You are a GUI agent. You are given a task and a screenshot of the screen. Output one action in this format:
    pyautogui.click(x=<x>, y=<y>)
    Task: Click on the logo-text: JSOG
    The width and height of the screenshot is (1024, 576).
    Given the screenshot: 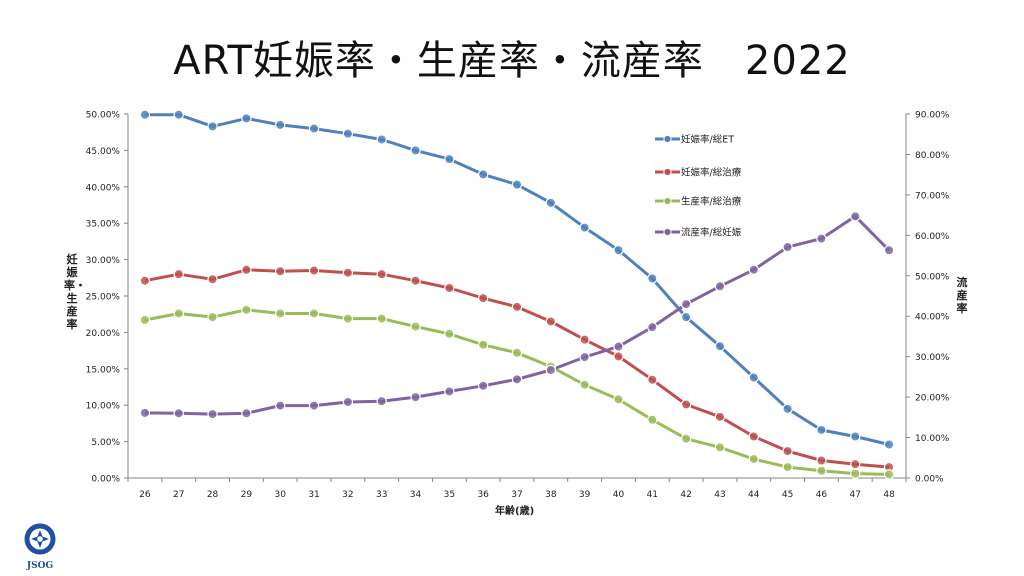 What is the action you would take?
    pyautogui.click(x=40, y=566)
    